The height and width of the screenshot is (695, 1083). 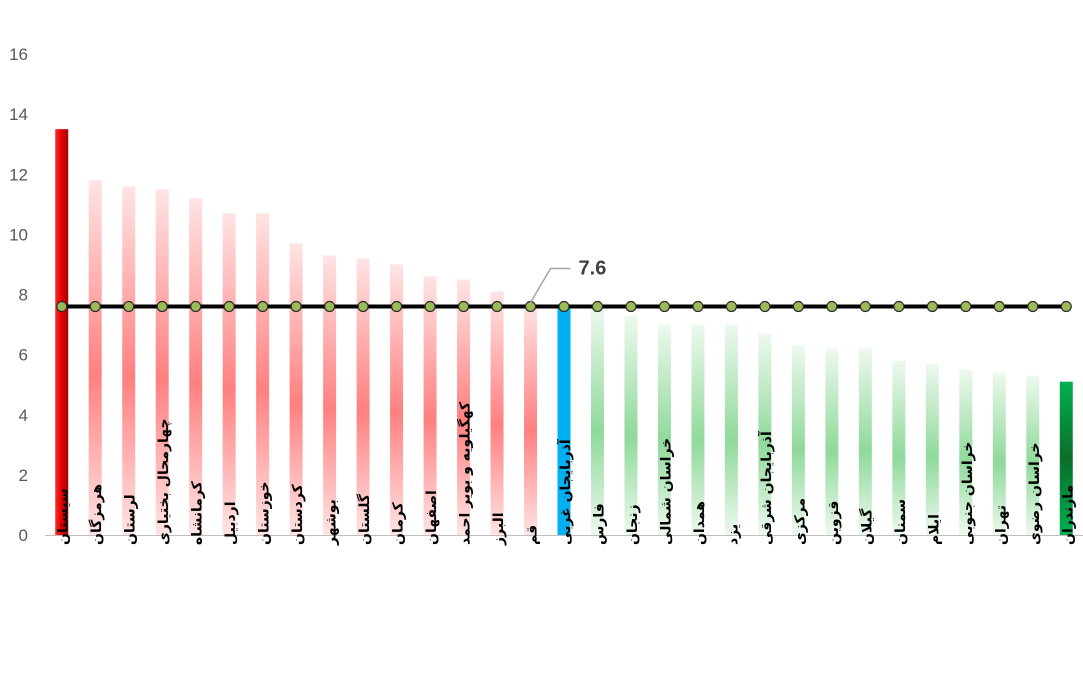 What do you see at coordinates (465, 473) in the screenshot?
I see `x-tick-label: کهگیلویه و بویر احمد` at bounding box center [465, 473].